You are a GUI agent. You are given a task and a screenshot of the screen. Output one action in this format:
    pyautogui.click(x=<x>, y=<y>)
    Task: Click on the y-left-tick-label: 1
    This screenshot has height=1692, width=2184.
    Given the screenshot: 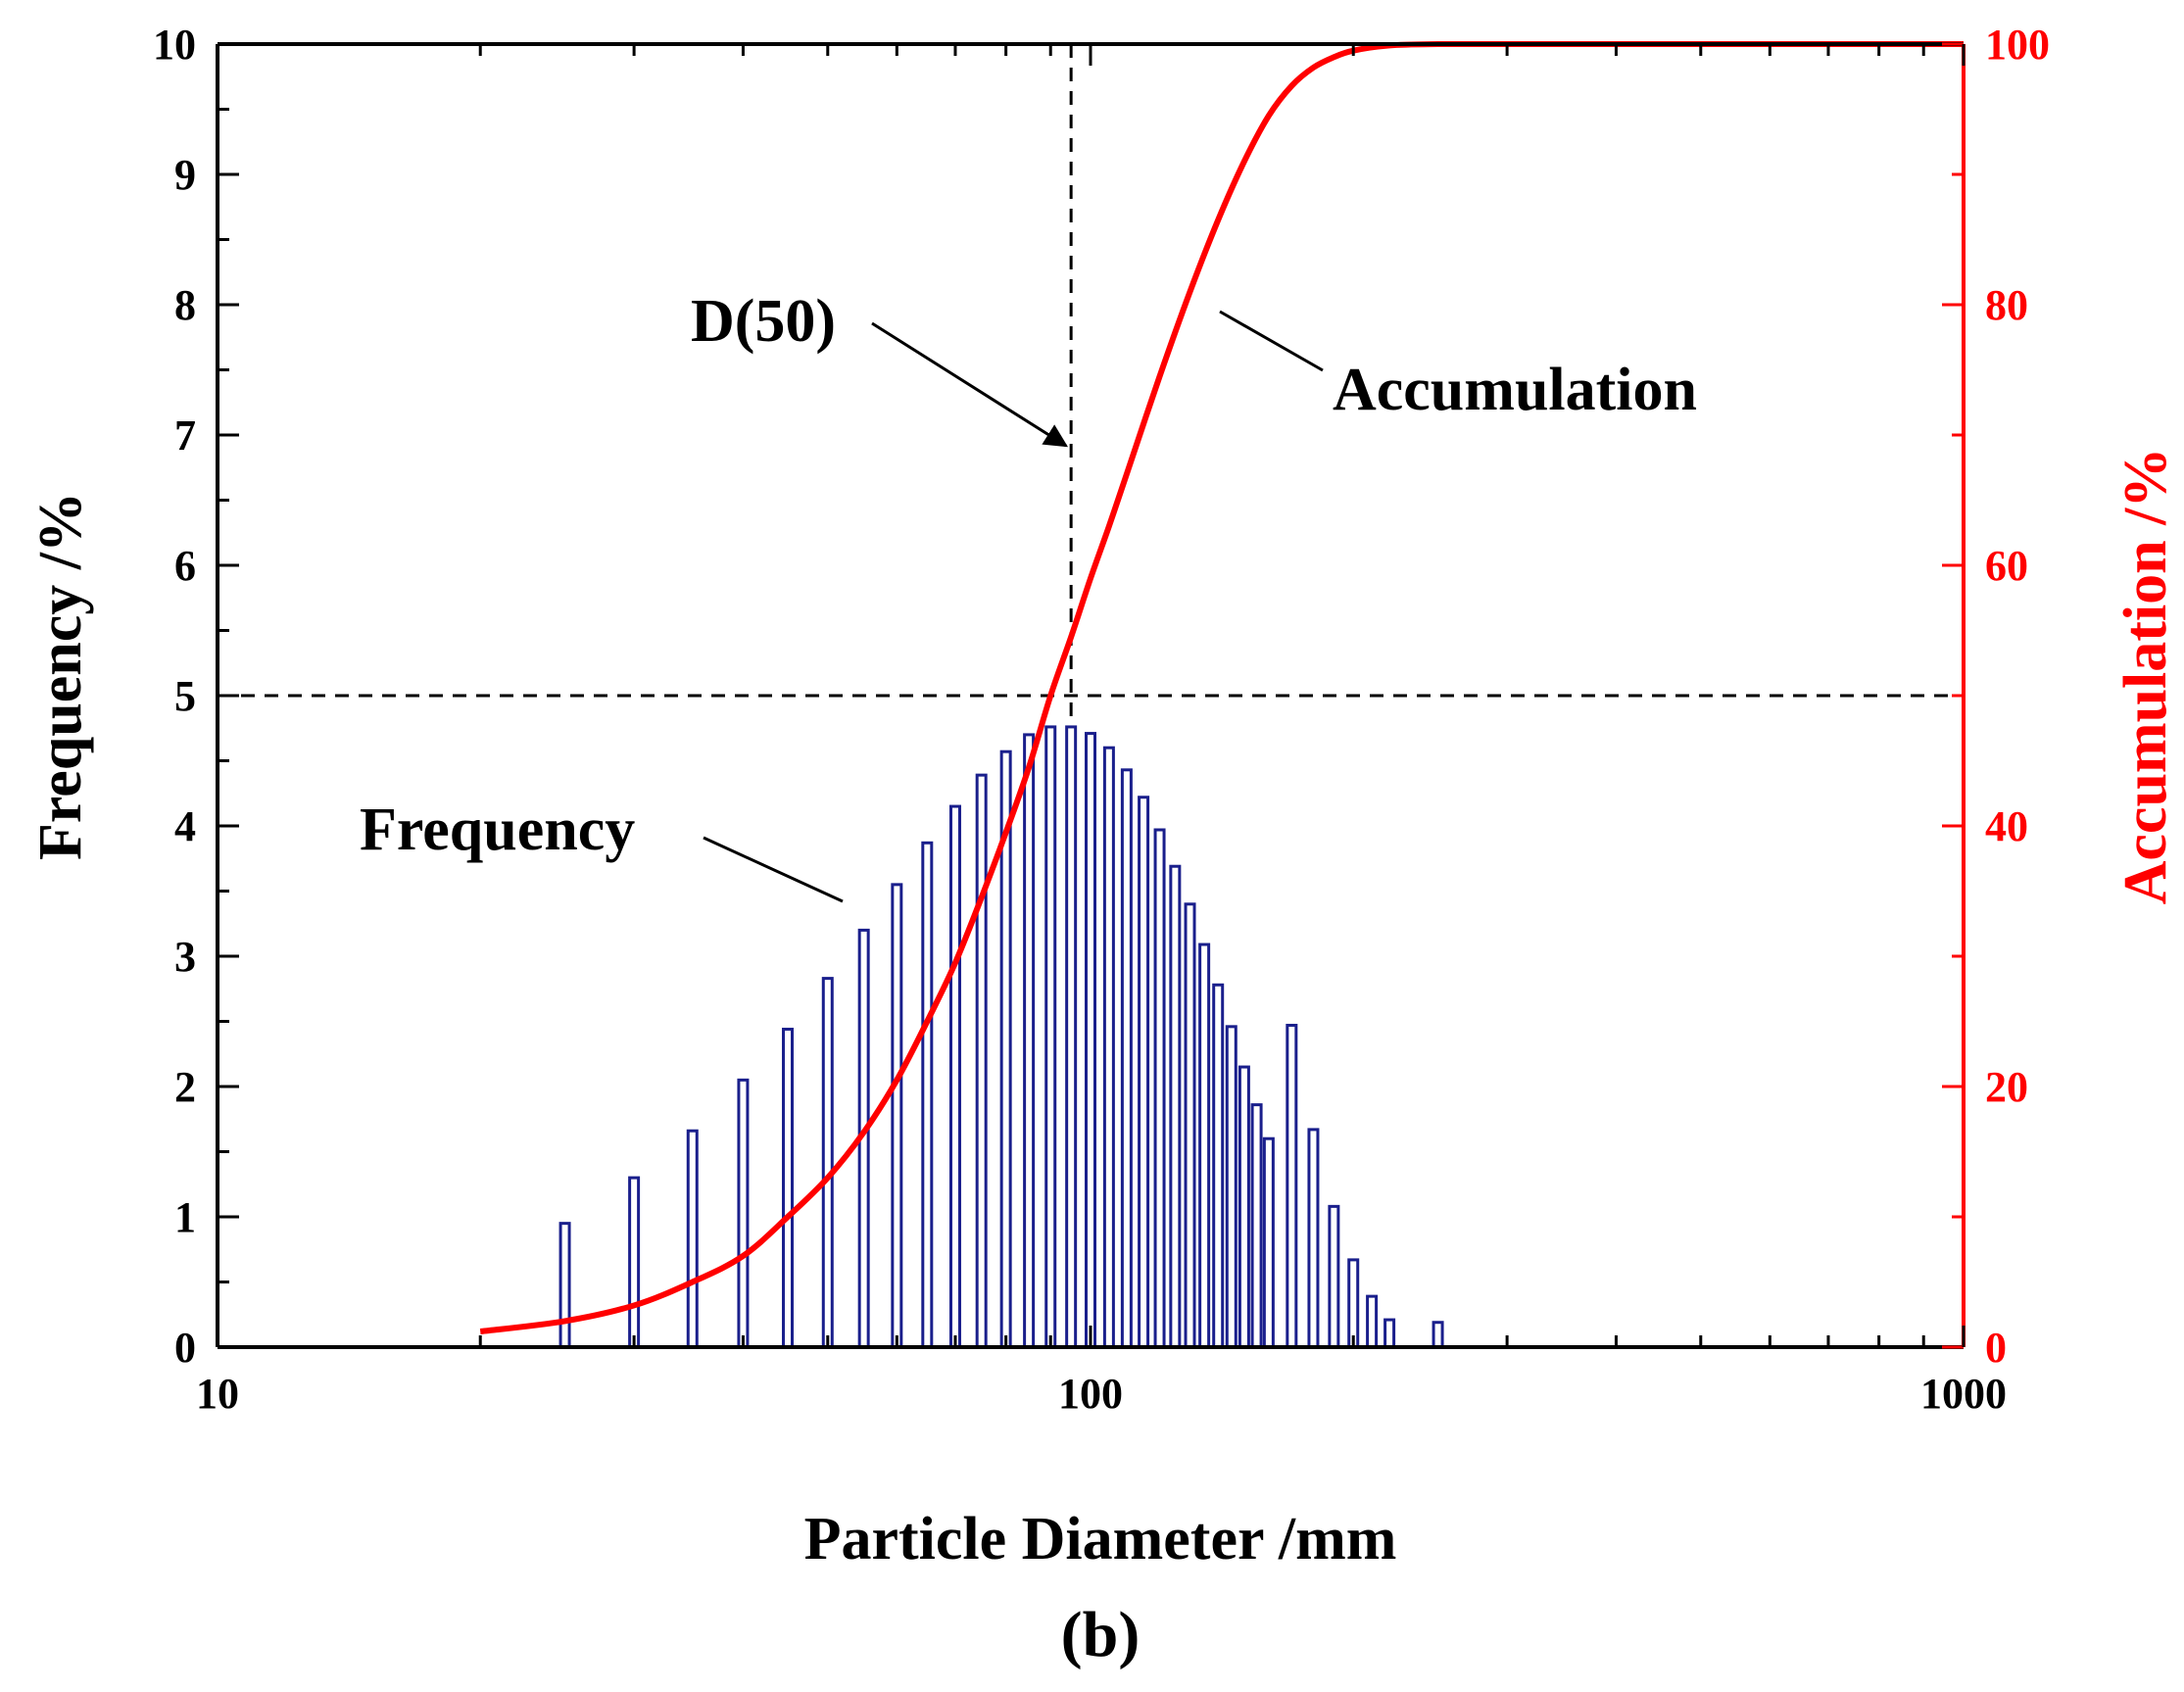 What is the action you would take?
    pyautogui.click(x=185, y=1217)
    